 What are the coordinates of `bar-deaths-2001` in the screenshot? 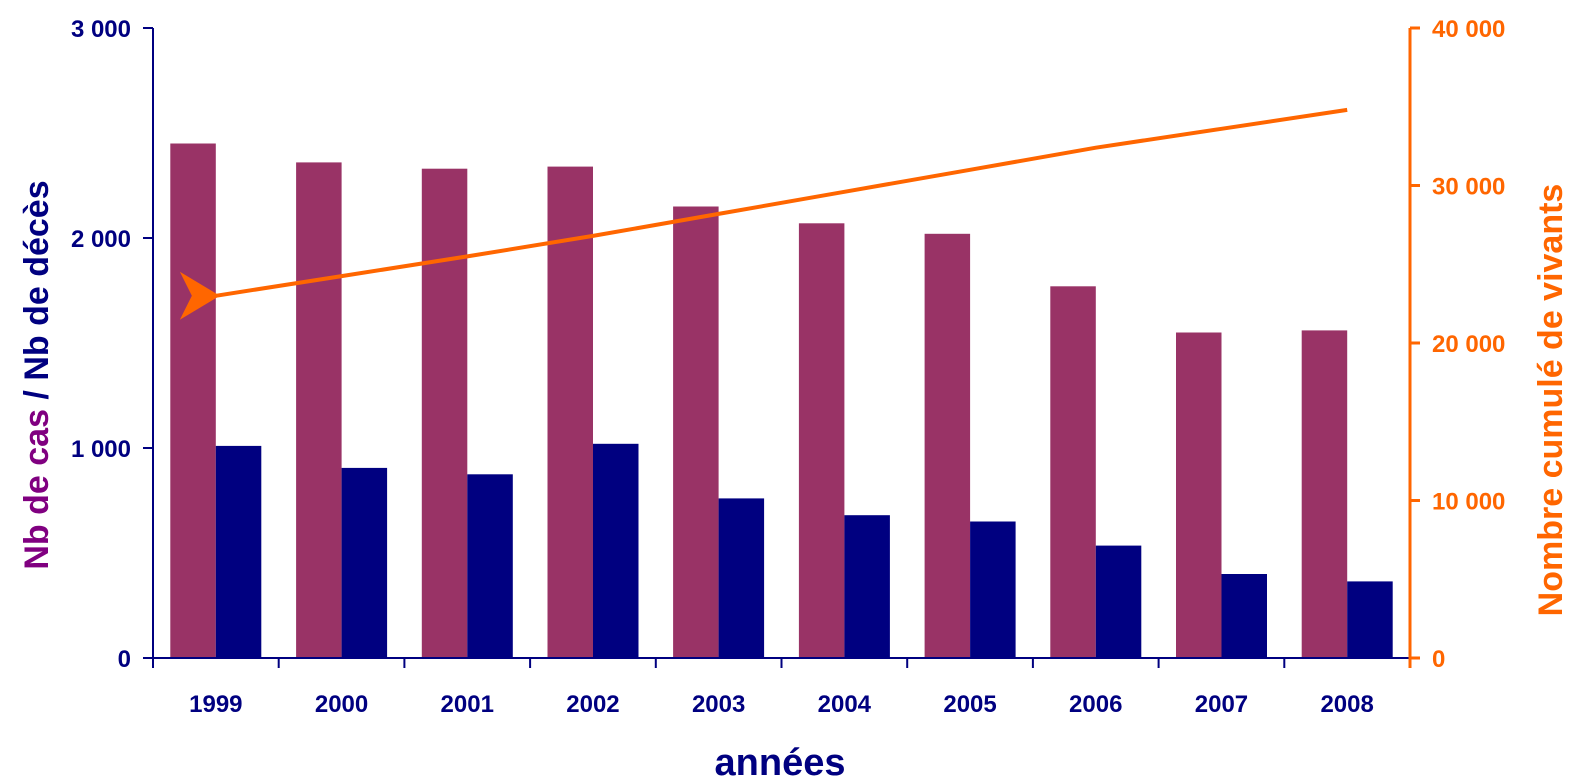 It's located at (490, 566).